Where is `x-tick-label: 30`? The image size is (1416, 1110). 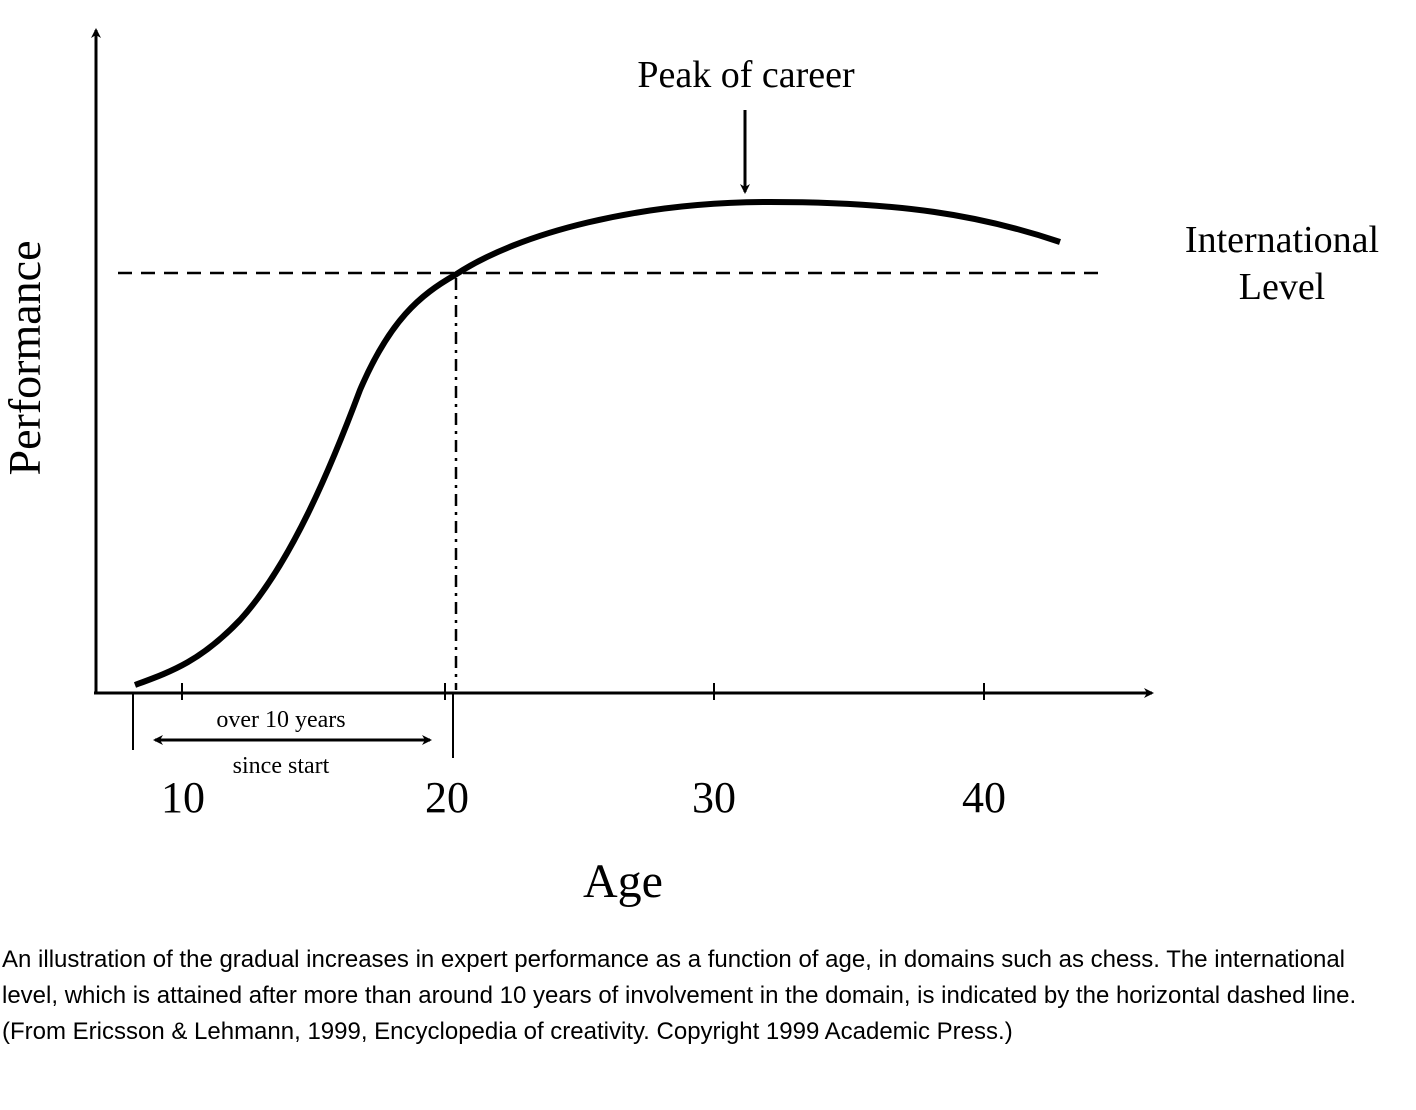 x-tick-label: 30 is located at coordinates (714, 797).